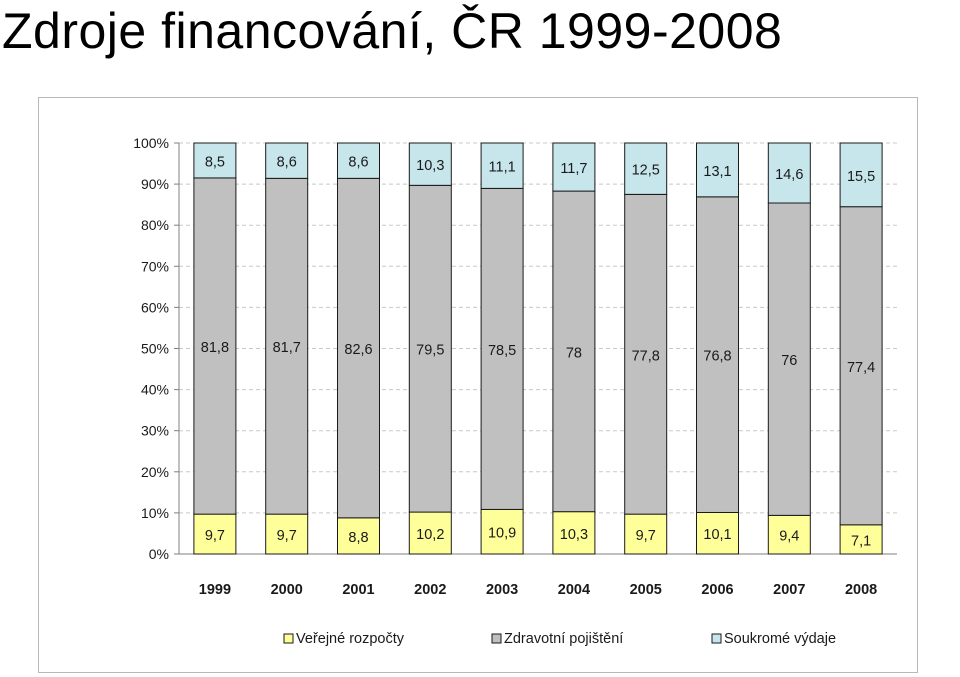  Describe the element at coordinates (155, 184) in the screenshot. I see `y-tick-label: 90%` at that location.